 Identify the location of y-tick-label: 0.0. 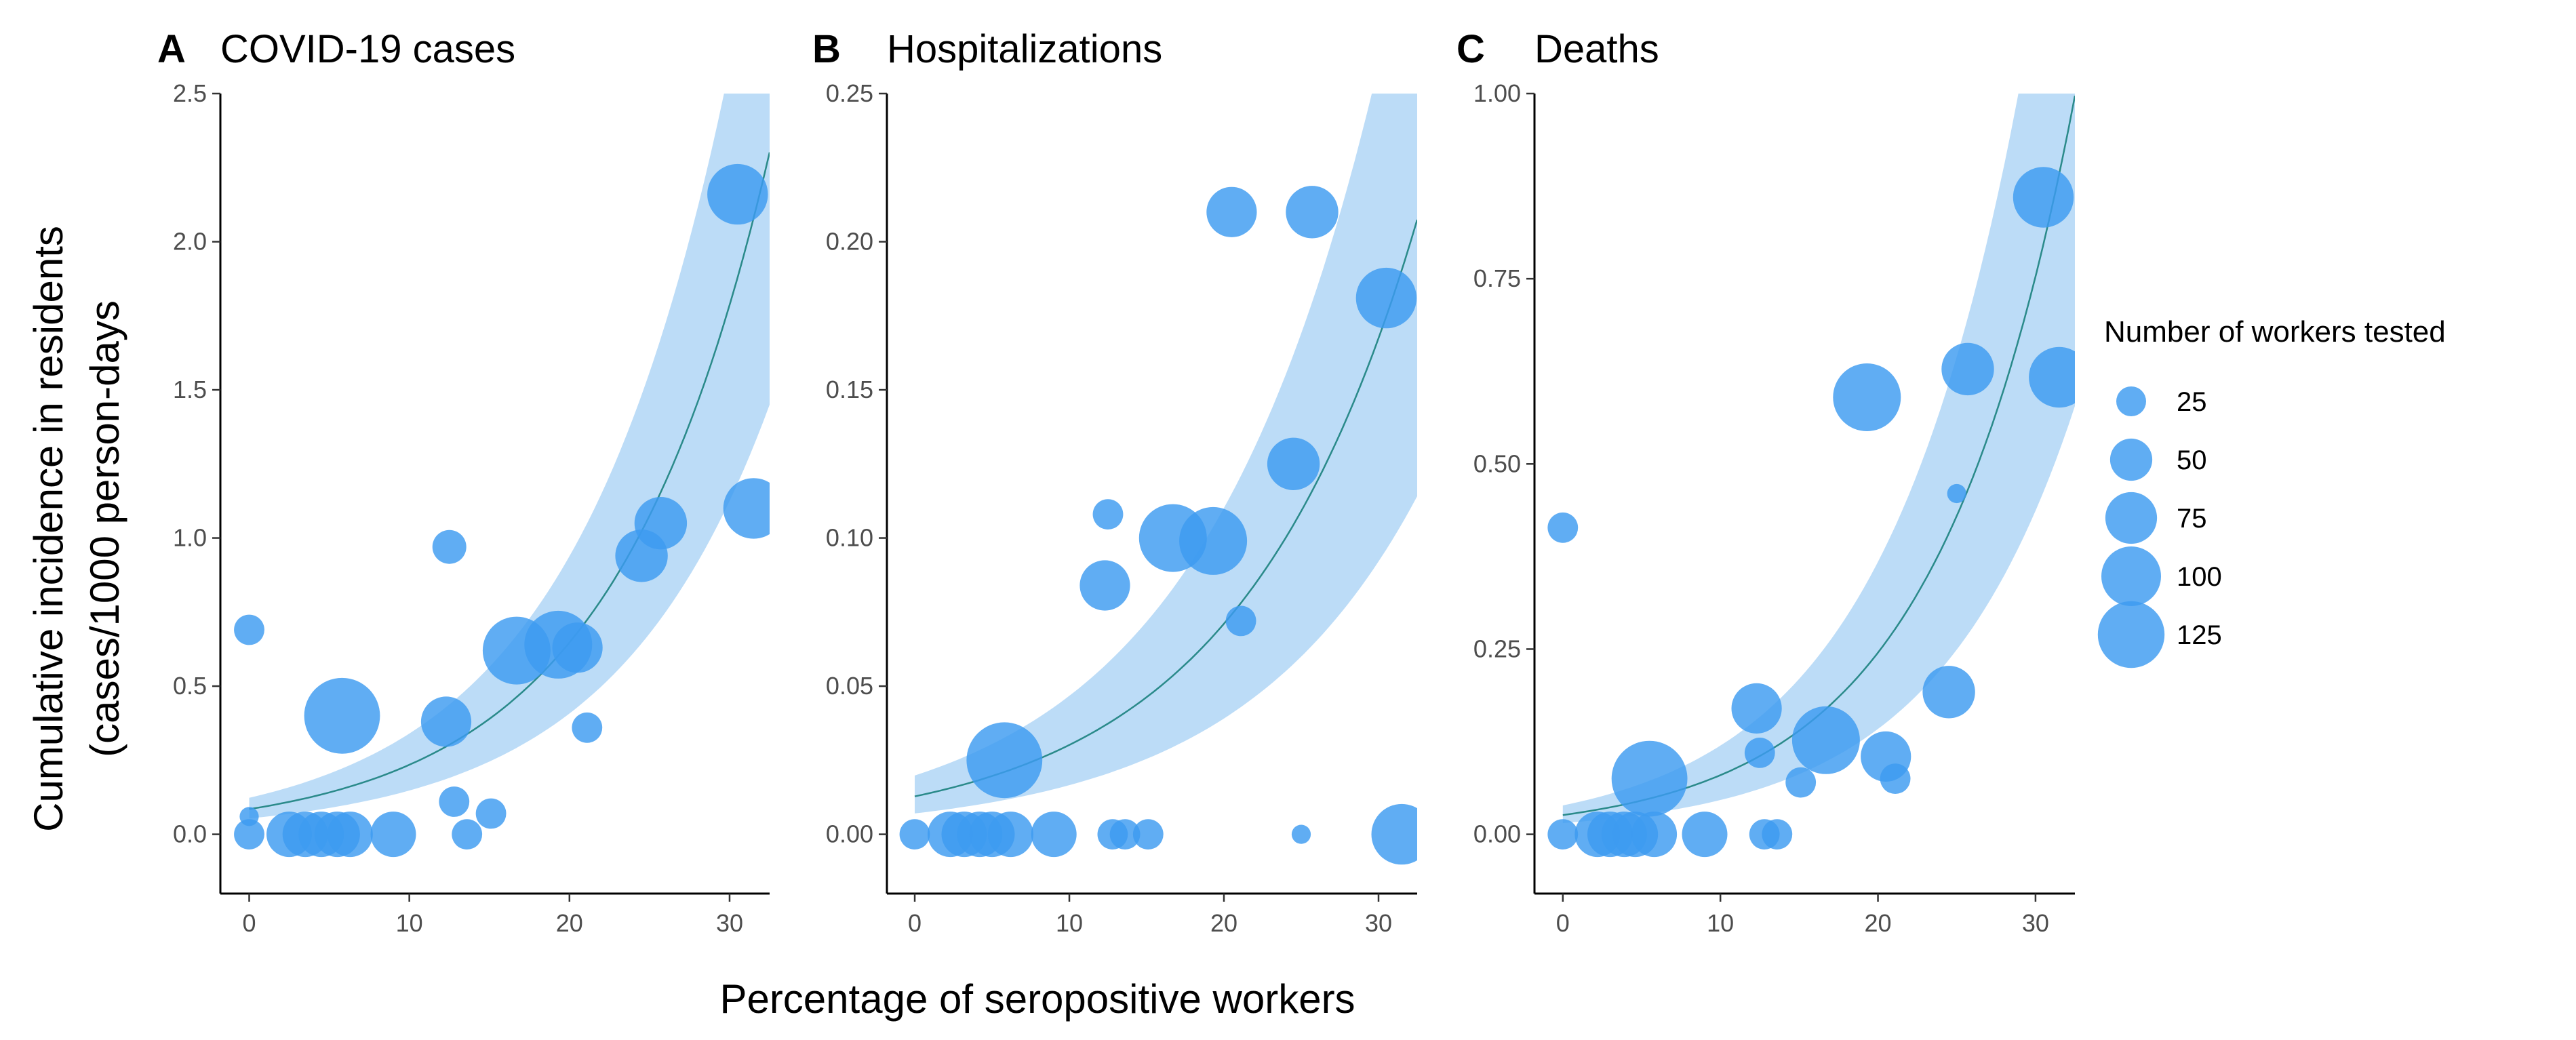
(190, 834).